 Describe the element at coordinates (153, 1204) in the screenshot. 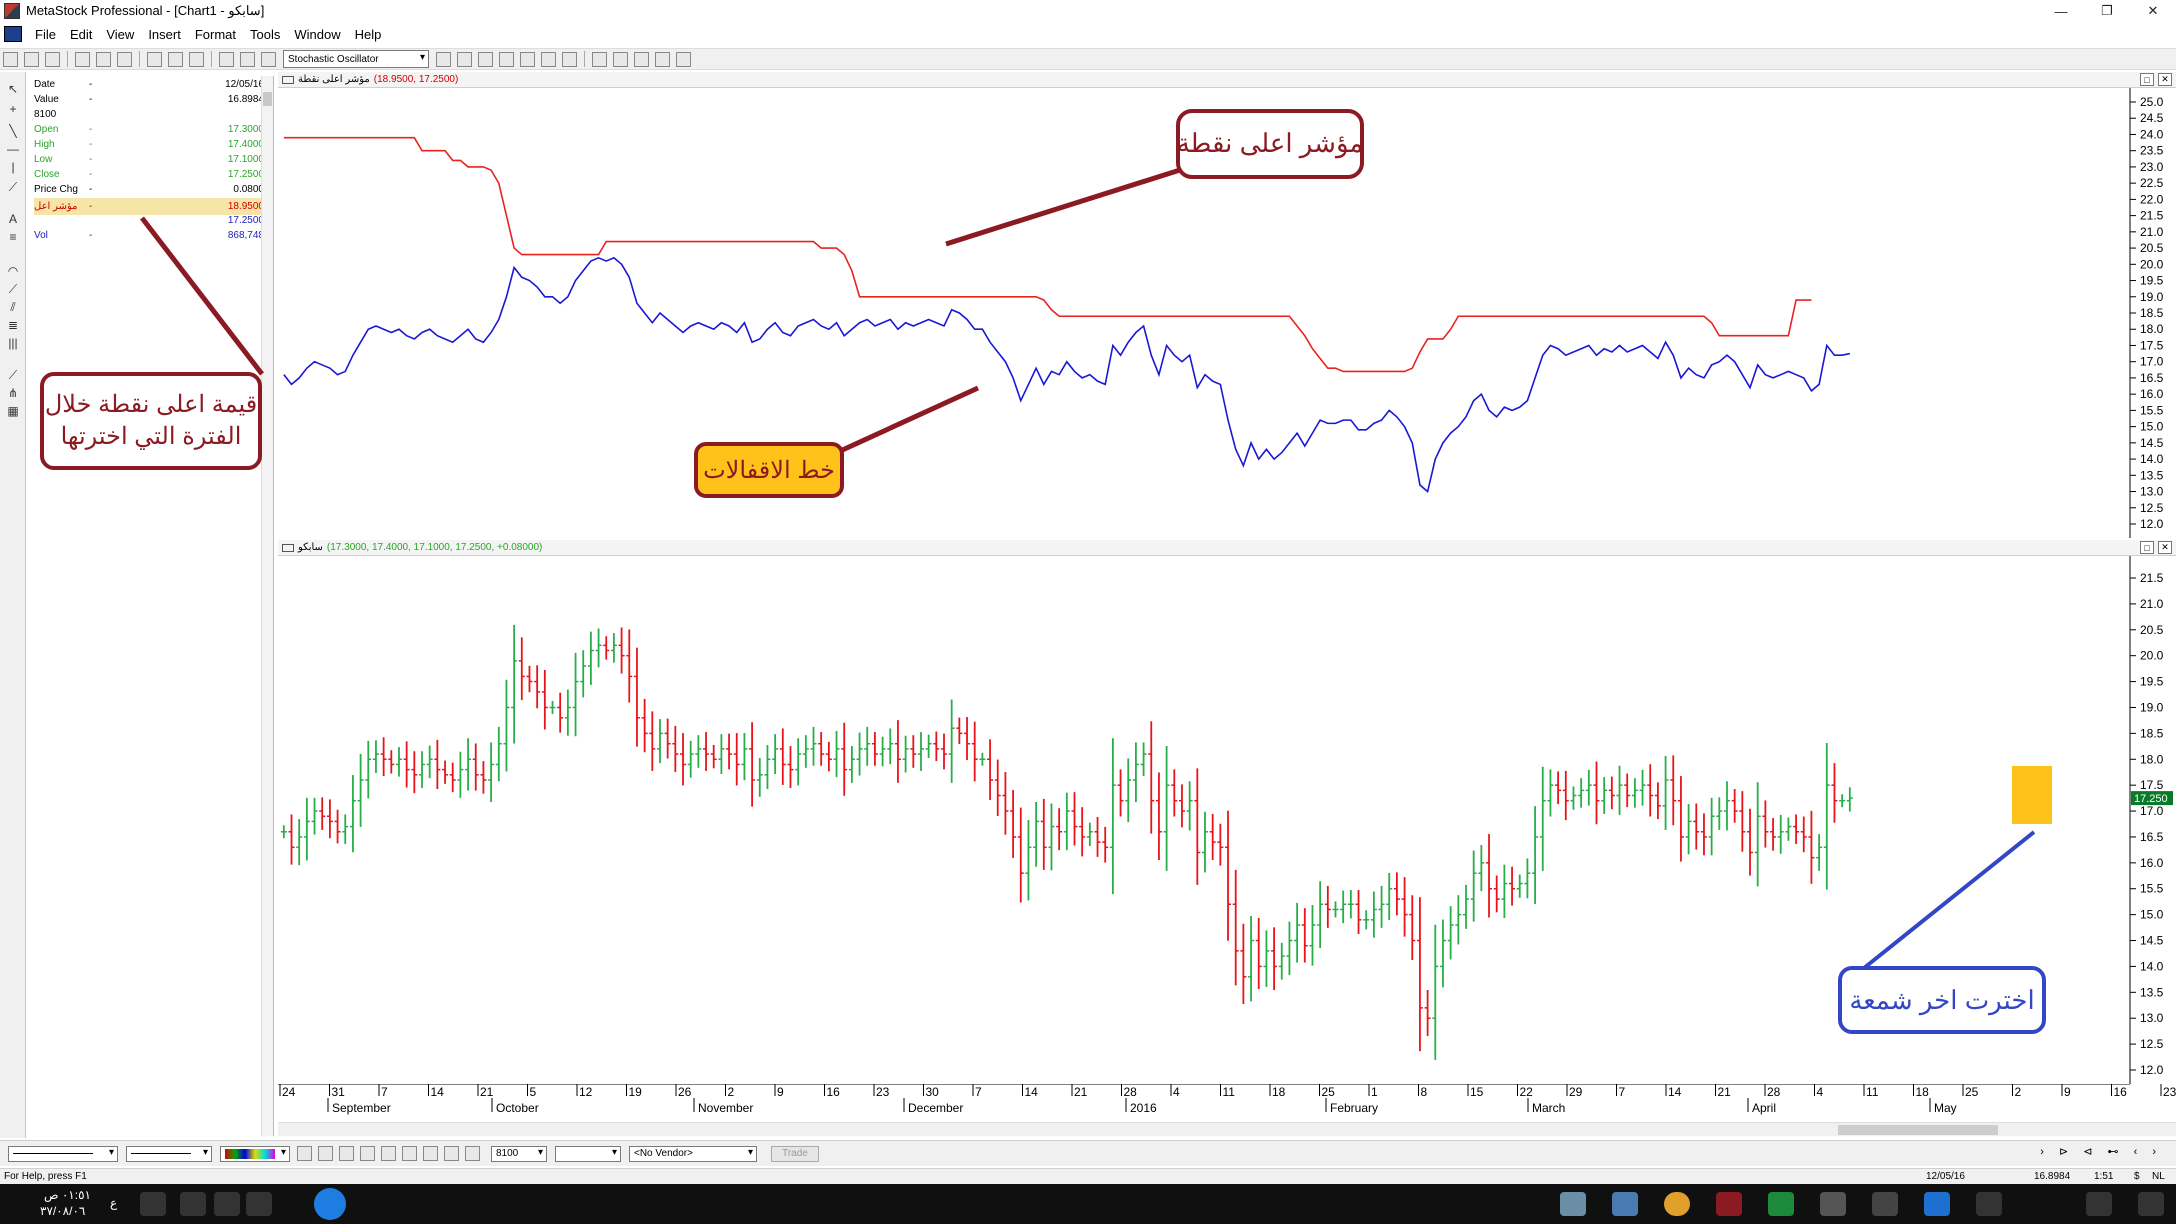

I see `keyboard-icon` at that location.